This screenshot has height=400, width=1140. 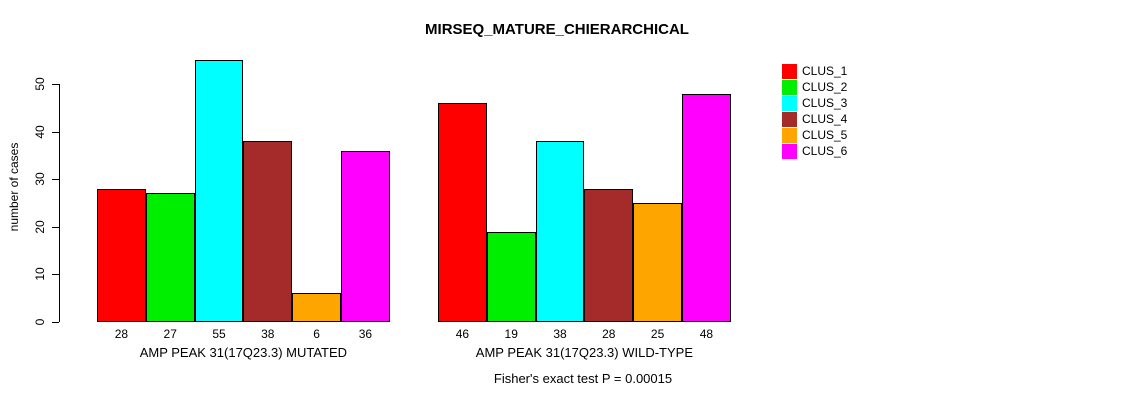 I want to click on footnote: Fisher's exact test P = 0.00015, so click(x=583, y=378).